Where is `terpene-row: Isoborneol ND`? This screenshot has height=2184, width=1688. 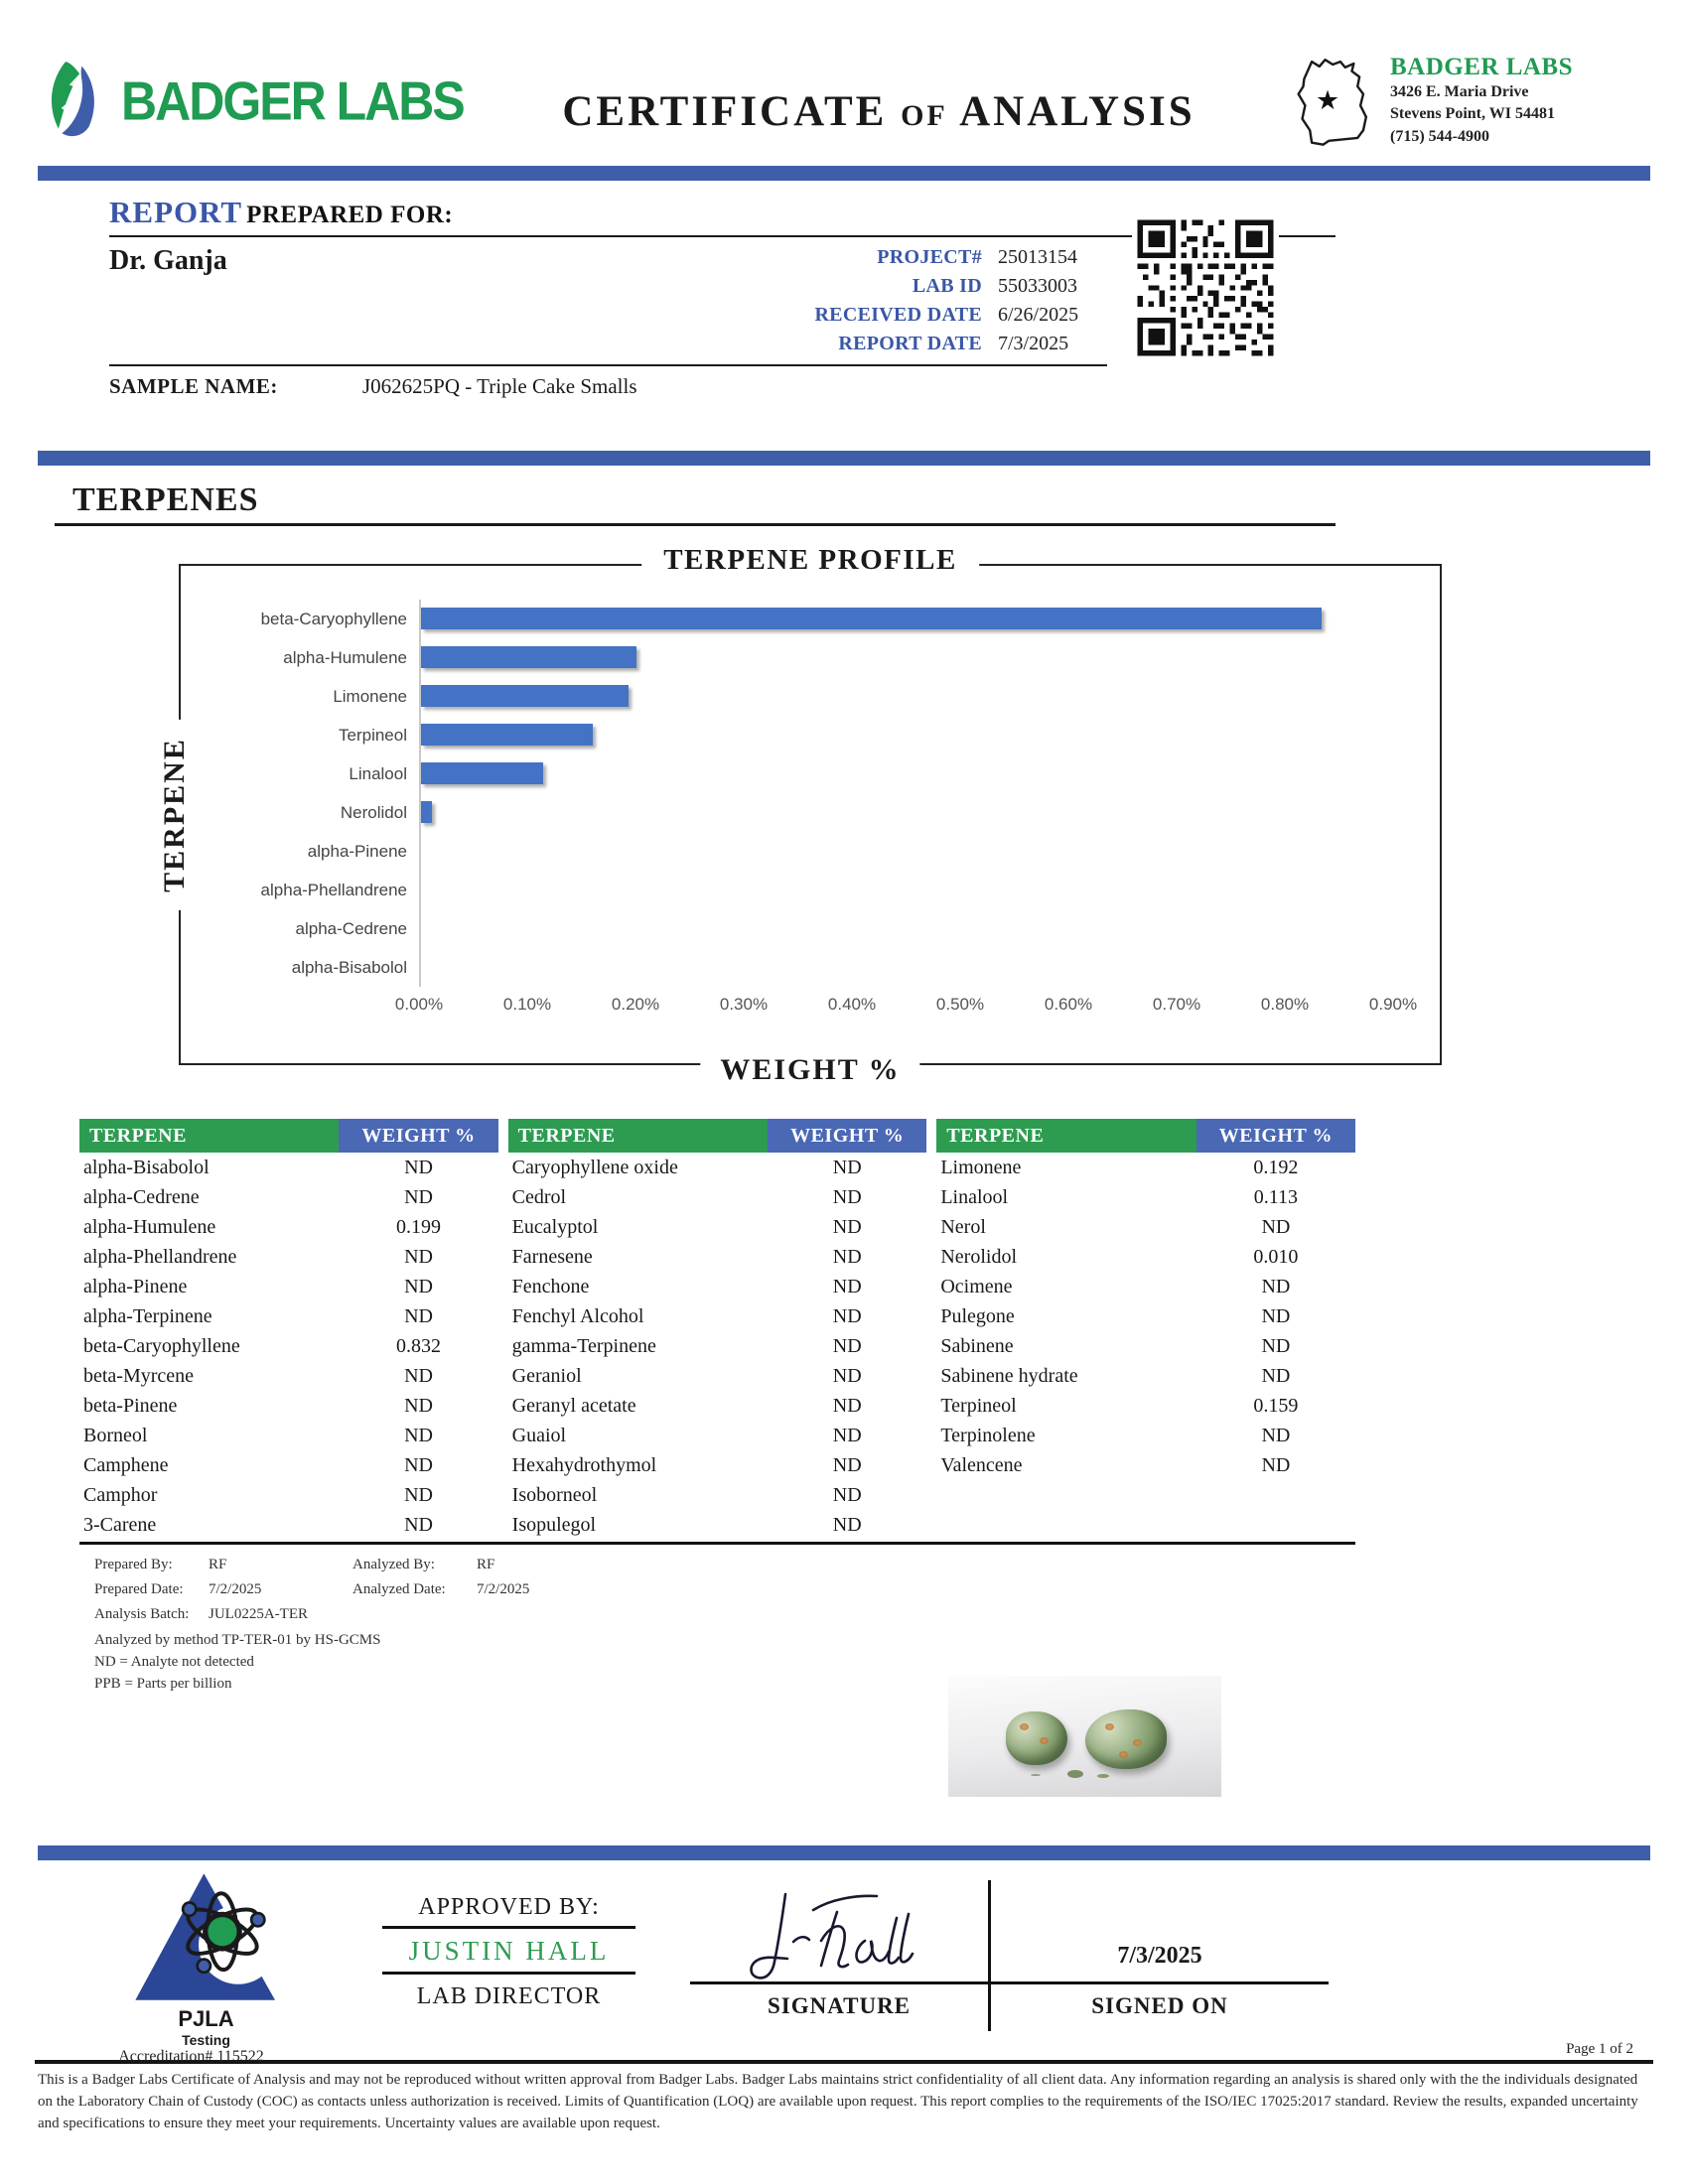
terpene-row: Isoborneol ND is located at coordinates (717, 1495).